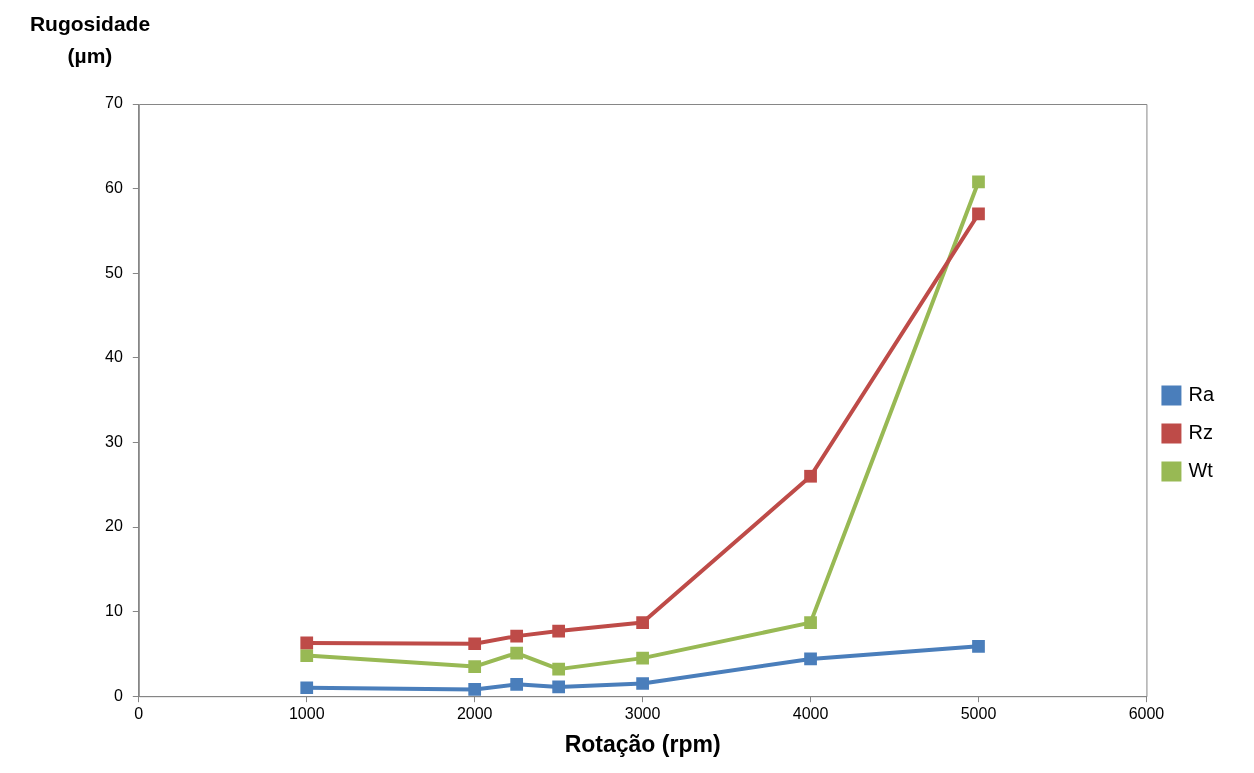 The image size is (1254, 773). Describe the element at coordinates (139, 714) in the screenshot. I see `x-tick-label: 0` at that location.